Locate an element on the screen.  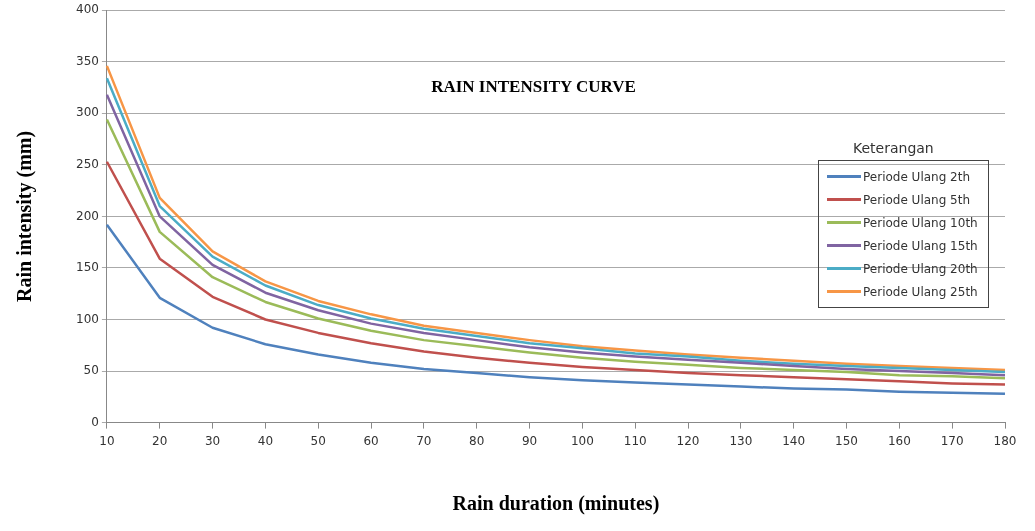
x-tick-label: 50 is located at coordinates (318, 440).